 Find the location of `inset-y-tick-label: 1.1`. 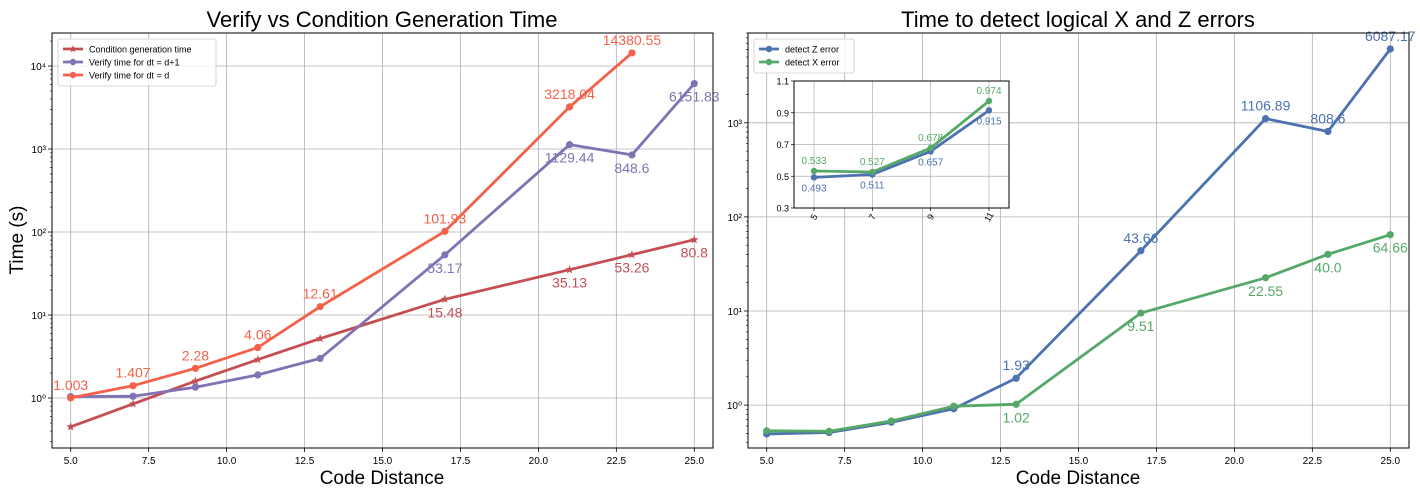

inset-y-tick-label: 1.1 is located at coordinates (782, 82).